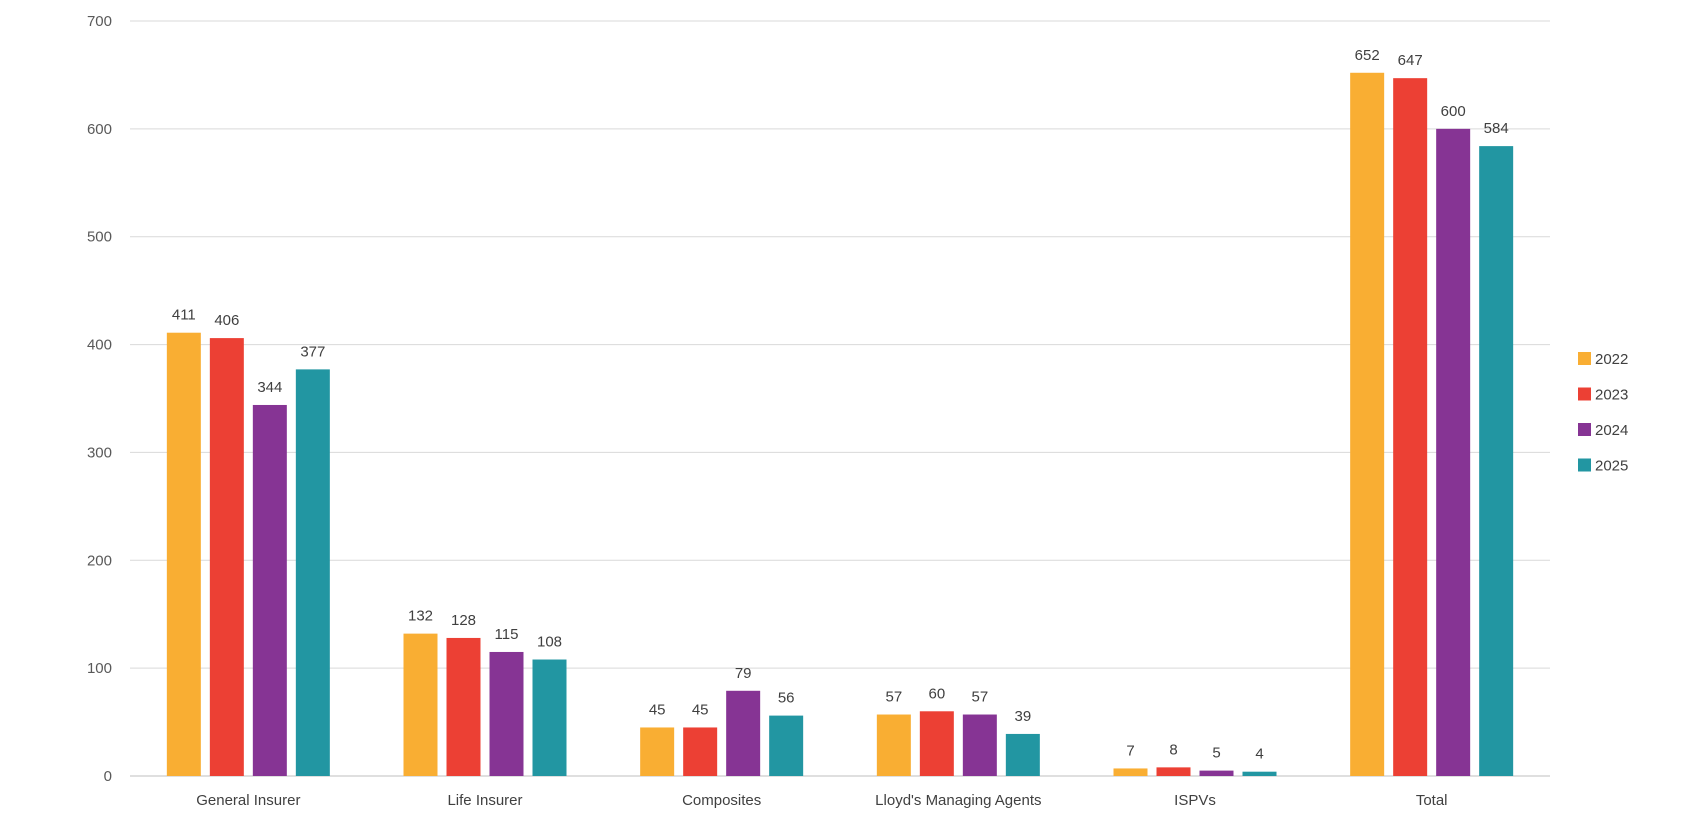 The height and width of the screenshot is (817, 1707). What do you see at coordinates (549, 642) in the screenshot?
I see `data-label: 108` at bounding box center [549, 642].